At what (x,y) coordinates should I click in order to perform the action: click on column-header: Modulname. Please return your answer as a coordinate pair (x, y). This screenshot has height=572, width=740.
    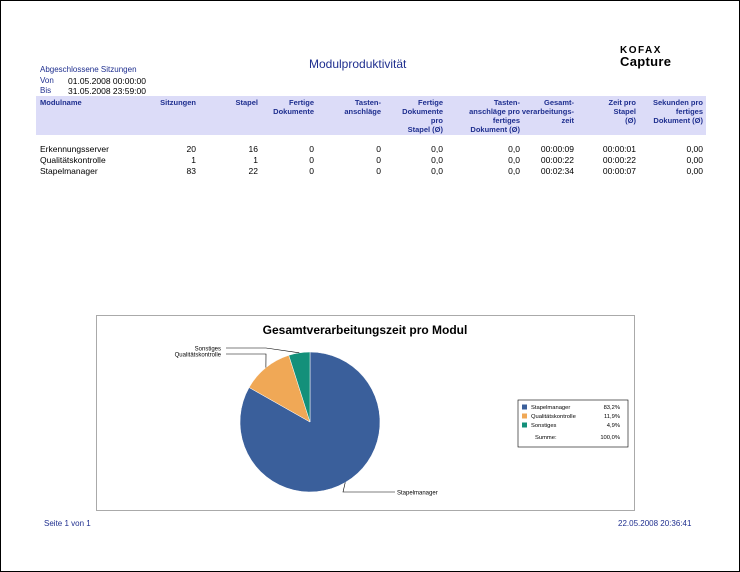
    Looking at the image, I should click on (61, 102).